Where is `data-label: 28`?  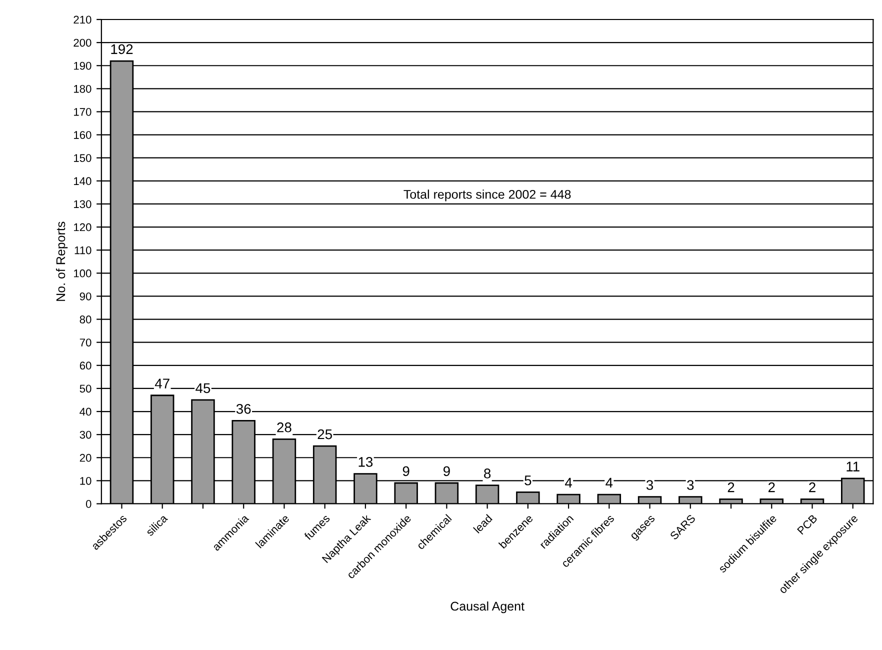
data-label: 28 is located at coordinates (284, 427).